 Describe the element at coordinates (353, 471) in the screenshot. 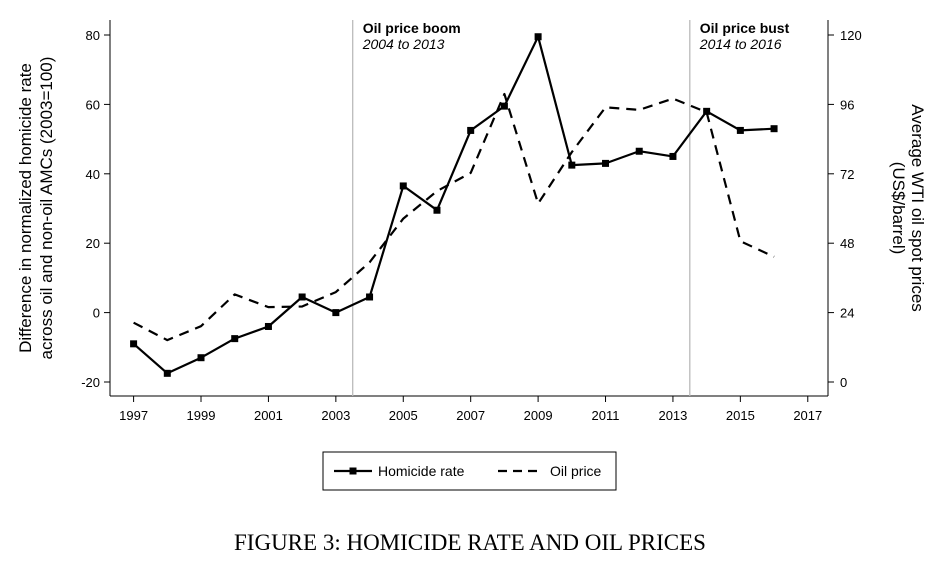

I see `legend-homicide-marker` at that location.